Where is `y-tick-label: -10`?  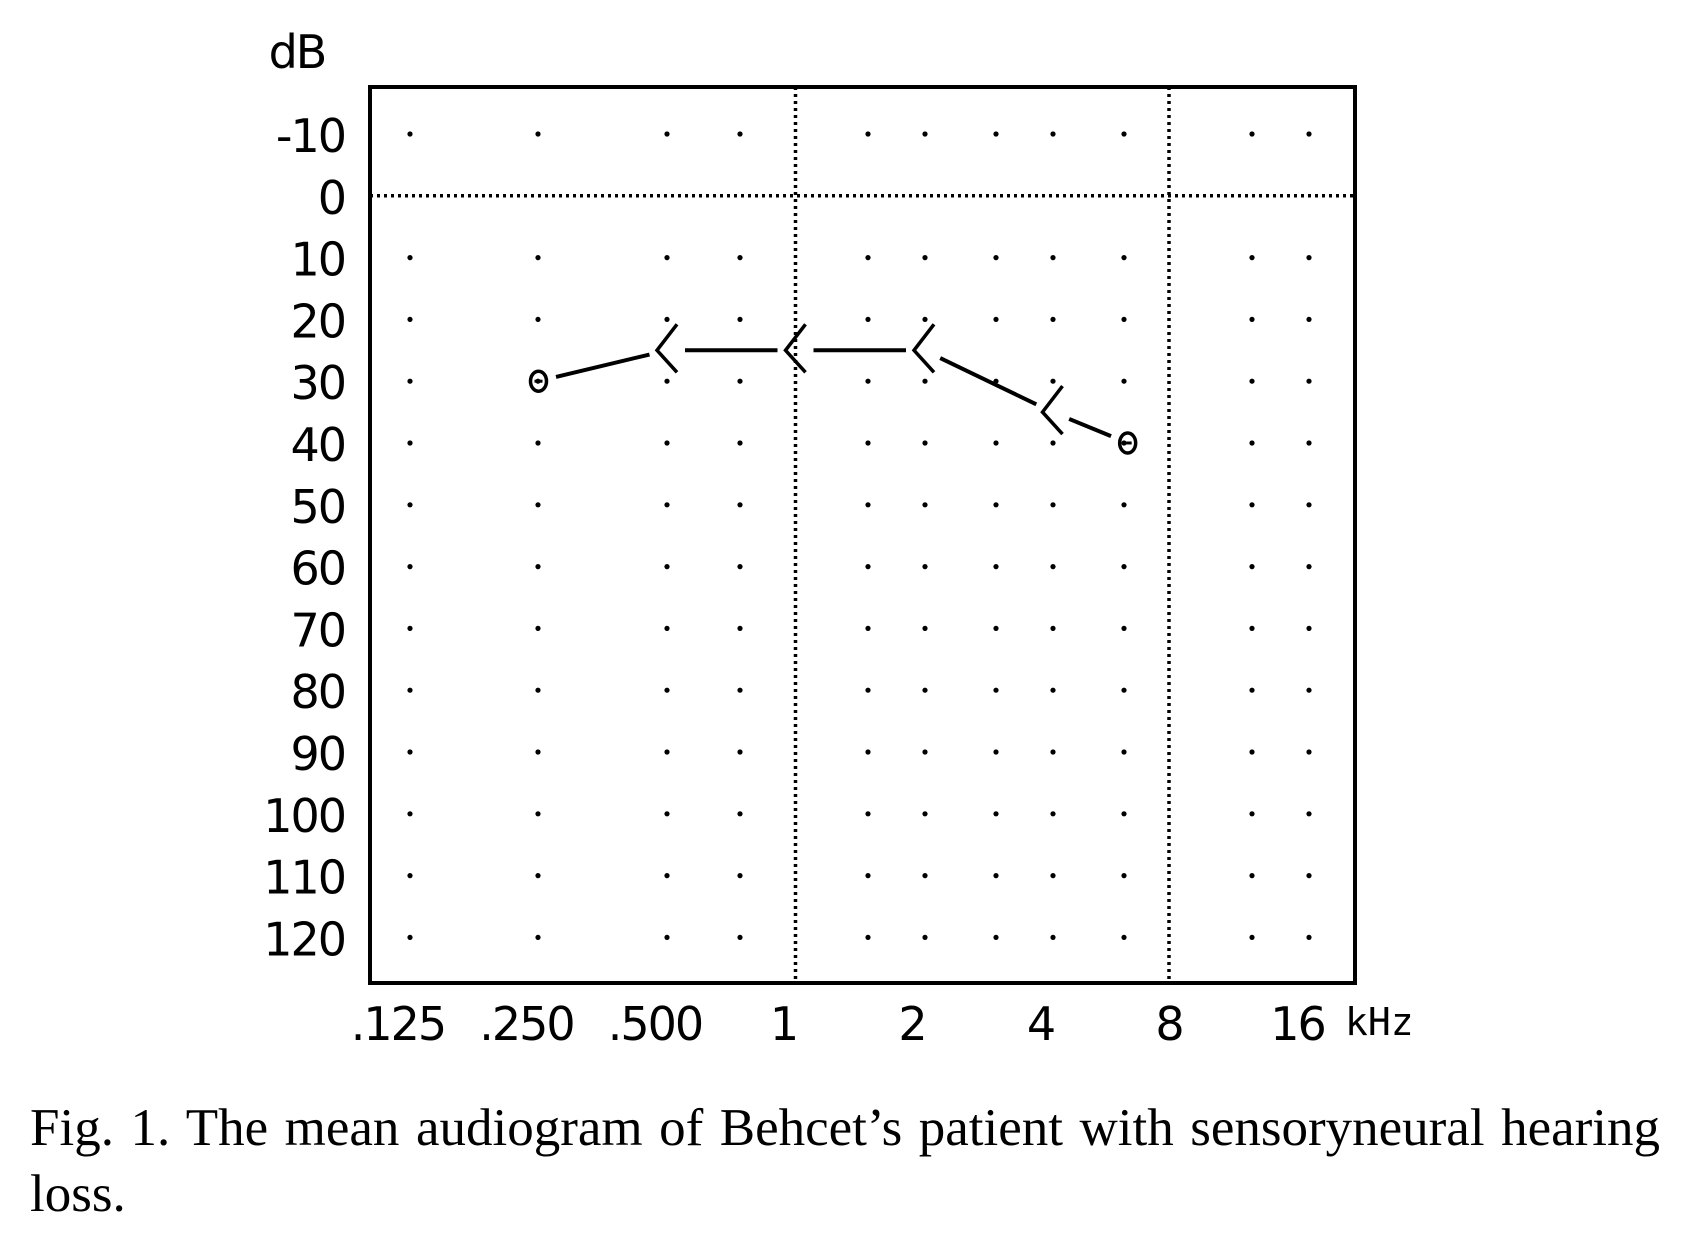
y-tick-label: -10 is located at coordinates (310, 136).